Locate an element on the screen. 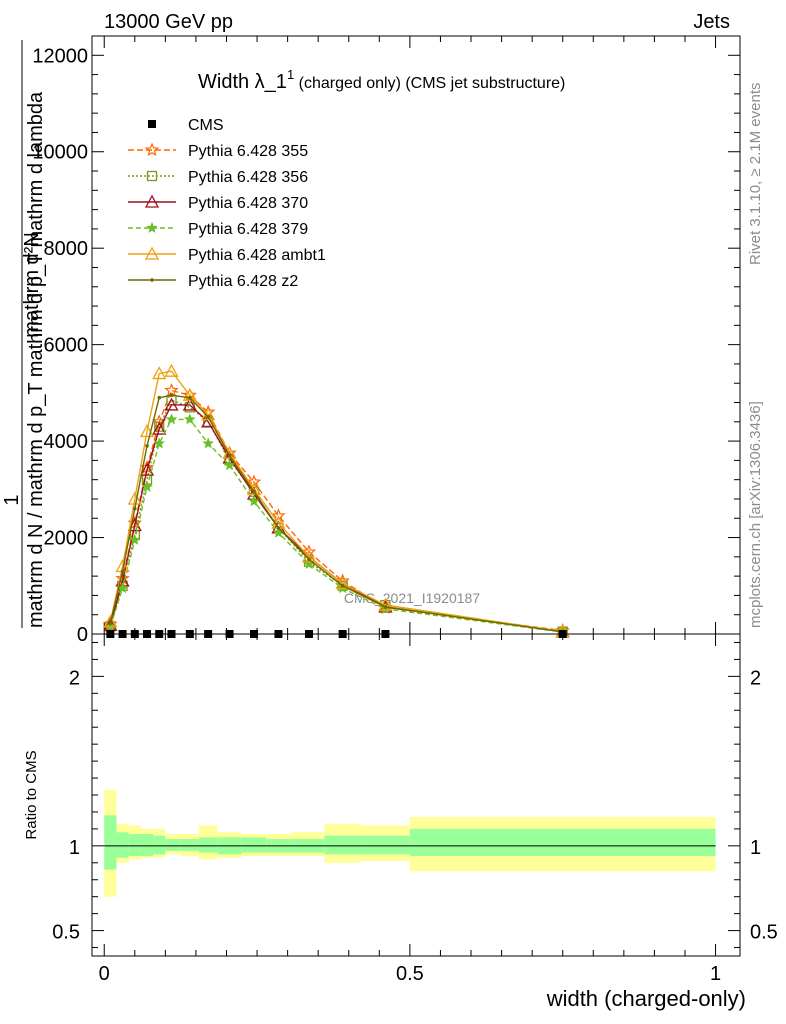 This screenshot has height=1024, width=786. legend-entry: CMS is located at coordinates (186, 125).